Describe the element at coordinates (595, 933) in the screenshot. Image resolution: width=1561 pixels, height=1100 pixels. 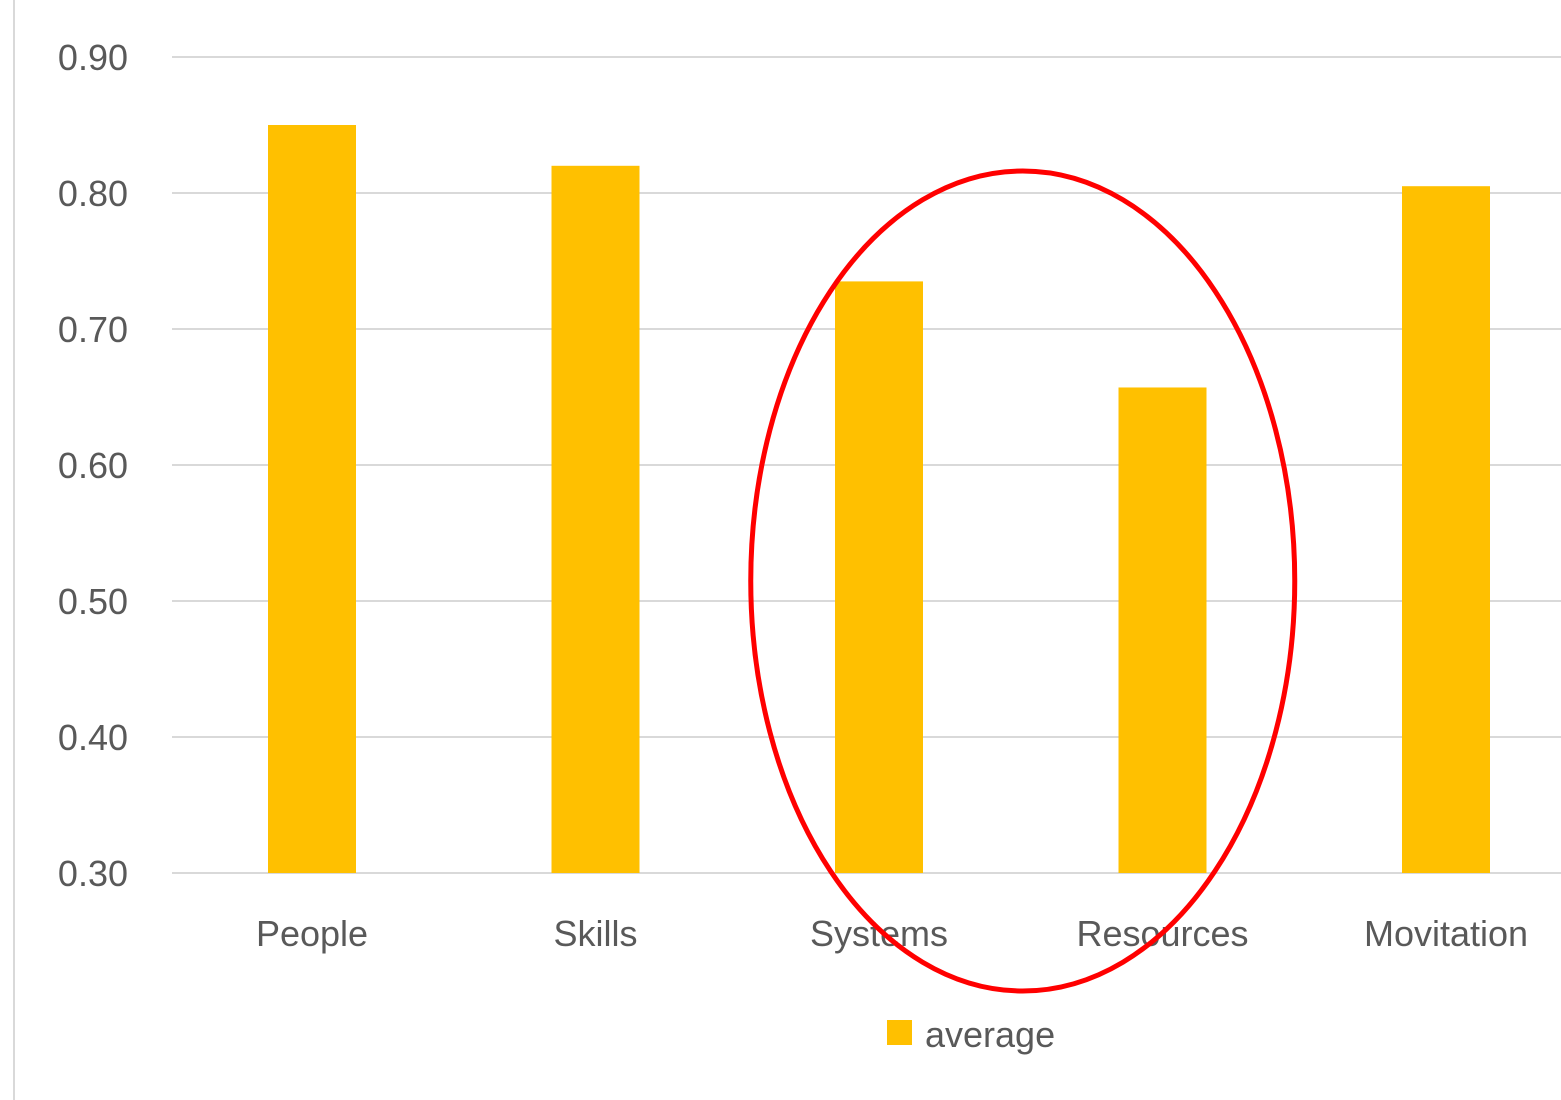
I see `x-tick-label-skills: Skills` at that location.